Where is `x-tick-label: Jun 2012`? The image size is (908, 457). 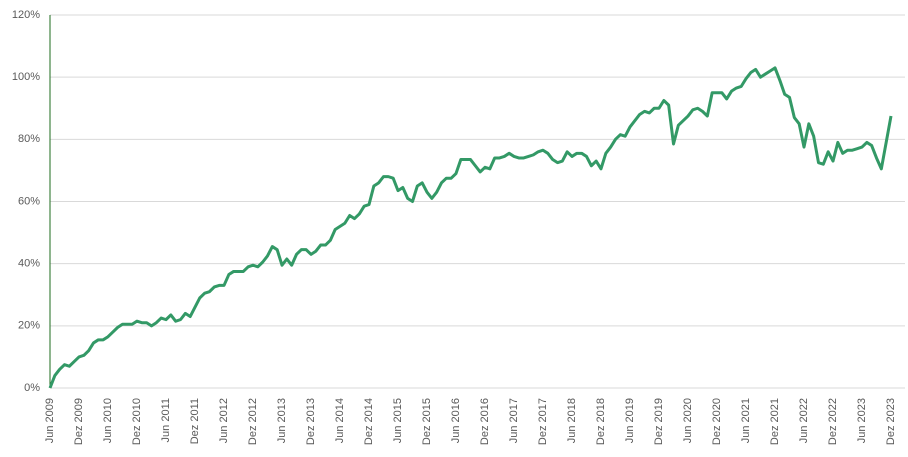 x-tick-label: Jun 2012 is located at coordinates (224, 420).